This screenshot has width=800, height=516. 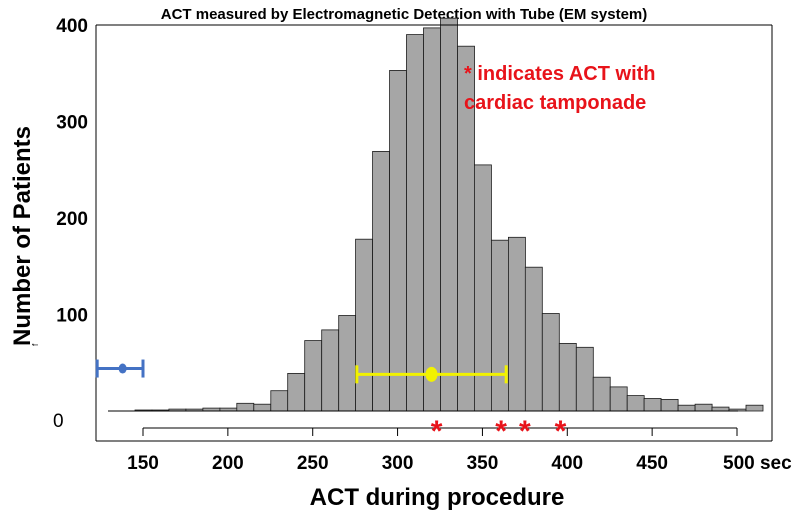 I want to click on x-tick-label: 500 sec, so click(x=757, y=463).